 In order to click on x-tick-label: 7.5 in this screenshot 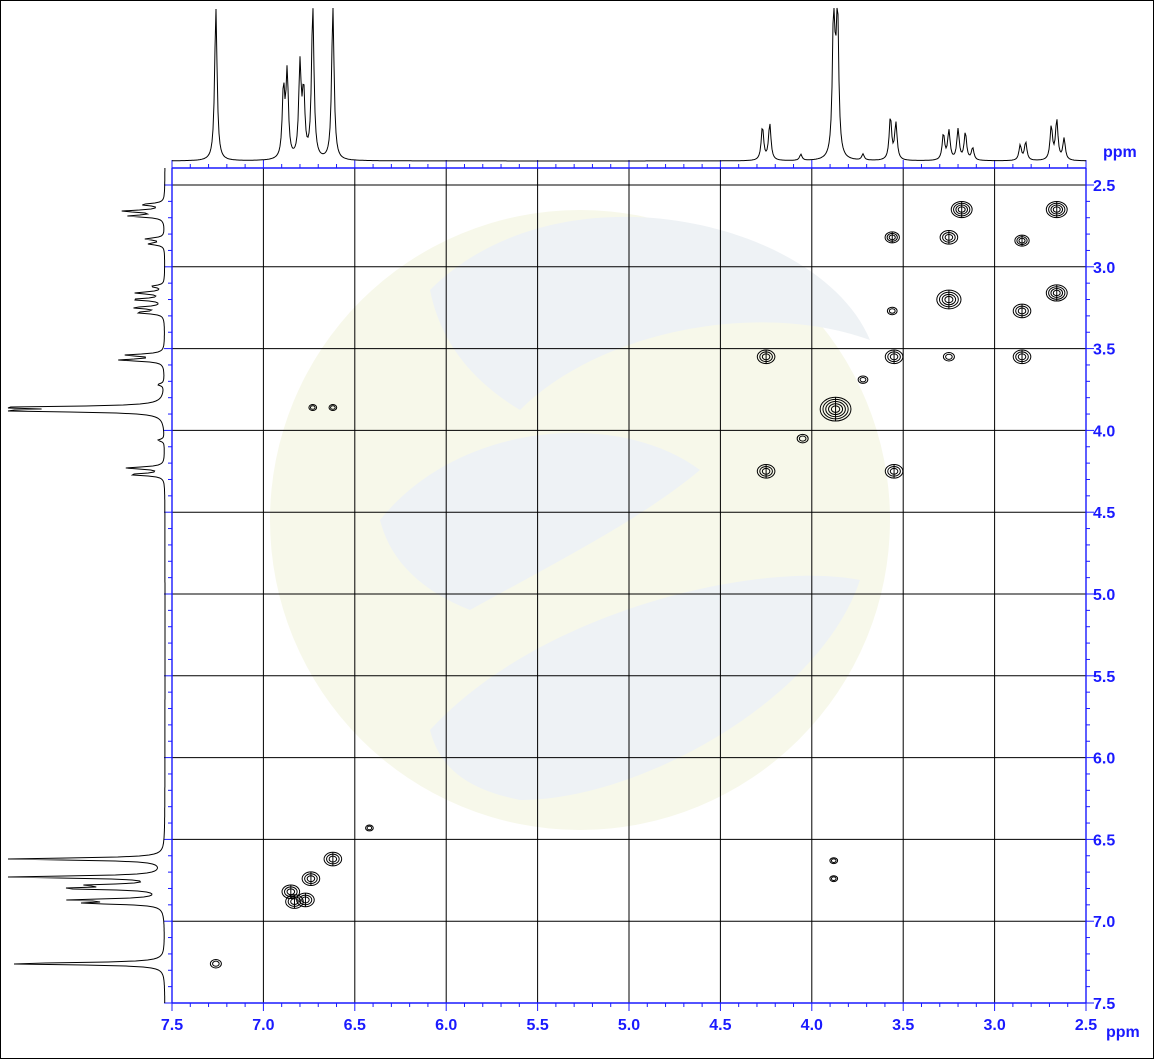, I will do `click(172, 1025)`.